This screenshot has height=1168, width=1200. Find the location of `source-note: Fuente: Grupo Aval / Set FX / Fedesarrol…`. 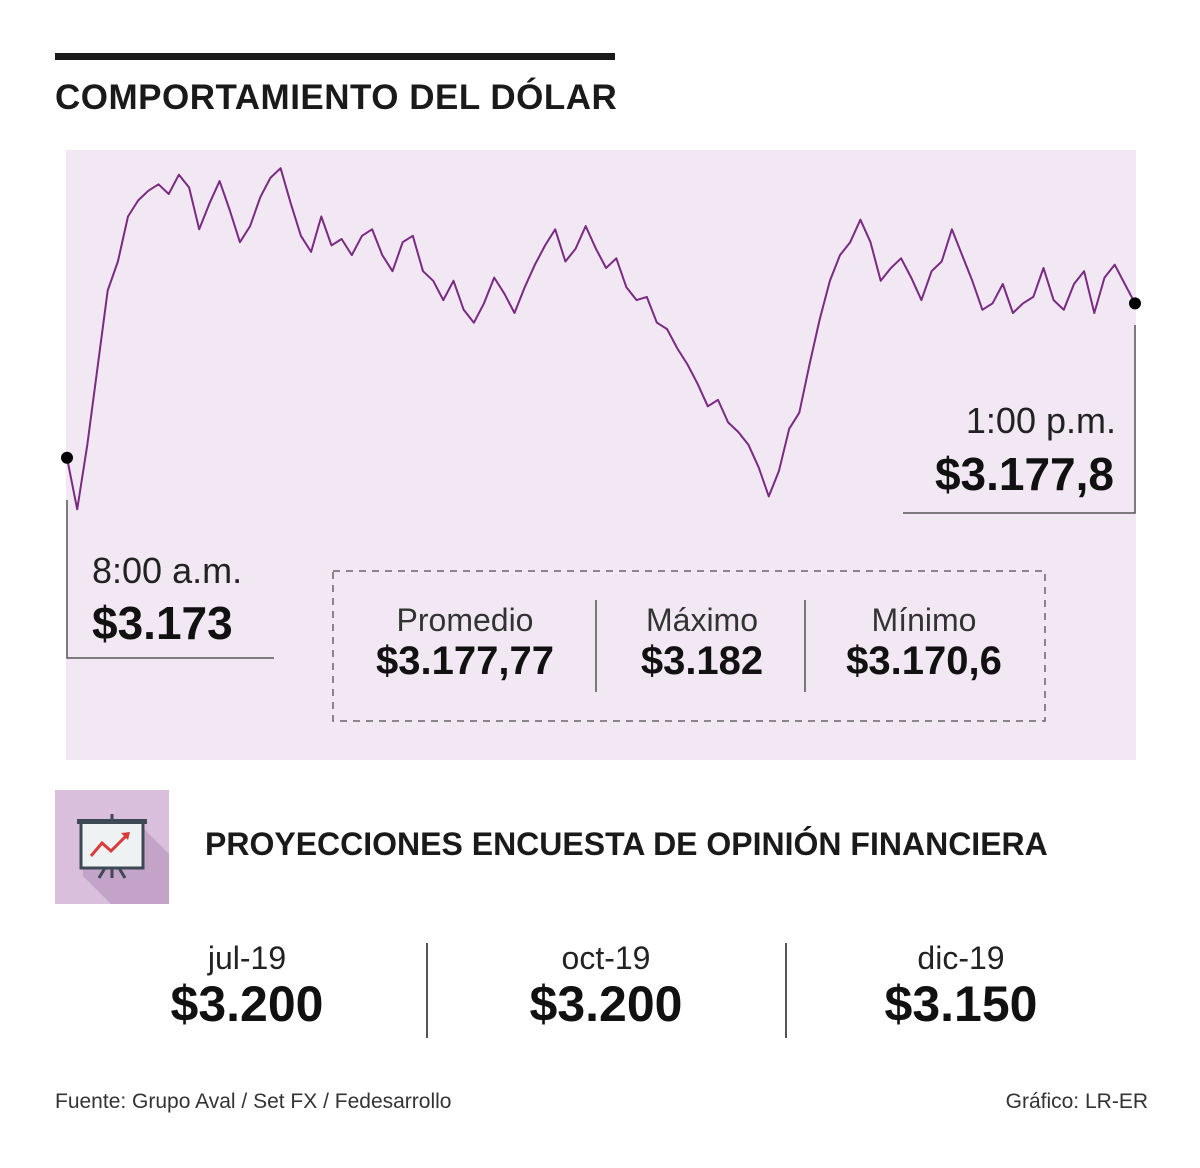

source-note: Fuente: Grupo Aval / Set FX / Fedesarrol… is located at coordinates (253, 1101).